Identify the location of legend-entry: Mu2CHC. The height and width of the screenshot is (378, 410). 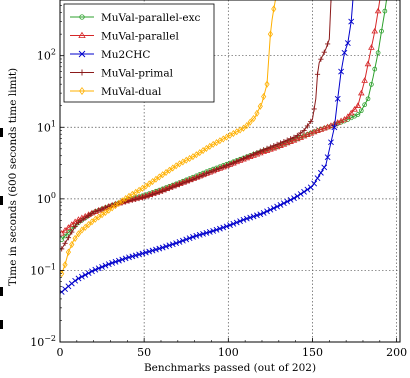
(110, 55).